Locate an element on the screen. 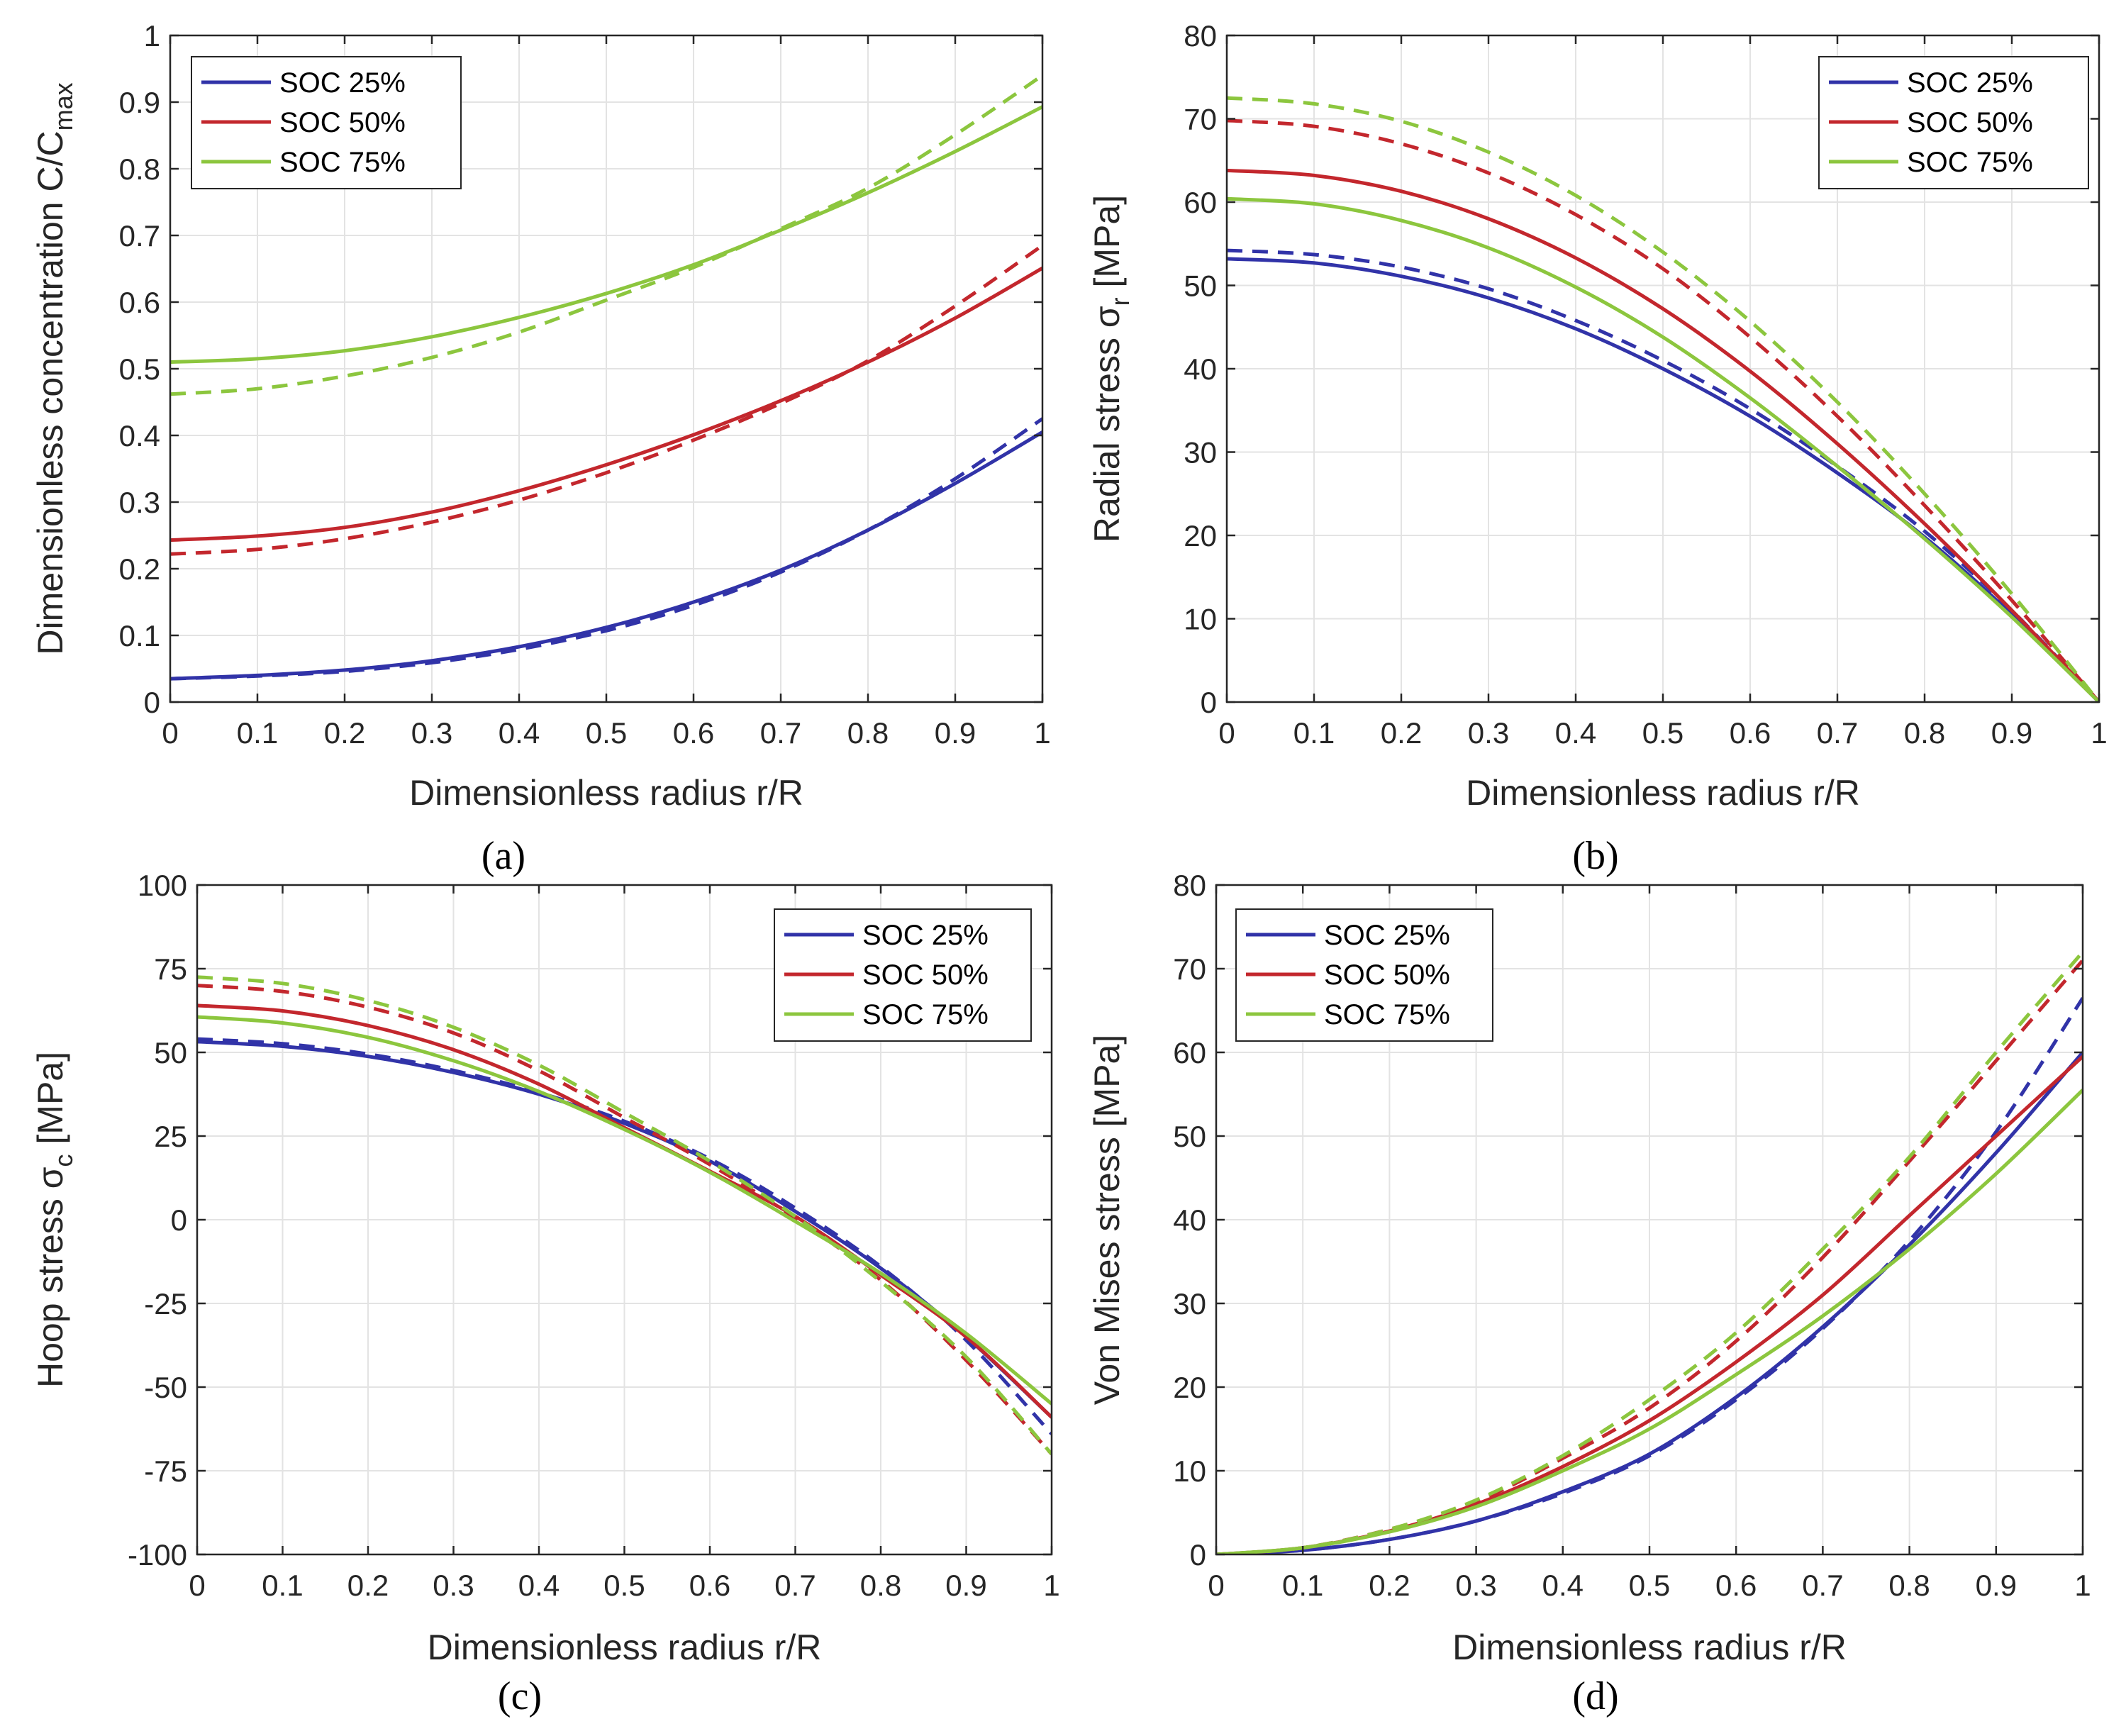 The height and width of the screenshot is (1736, 2126). panel-caption: (b) is located at coordinates (1595, 856).